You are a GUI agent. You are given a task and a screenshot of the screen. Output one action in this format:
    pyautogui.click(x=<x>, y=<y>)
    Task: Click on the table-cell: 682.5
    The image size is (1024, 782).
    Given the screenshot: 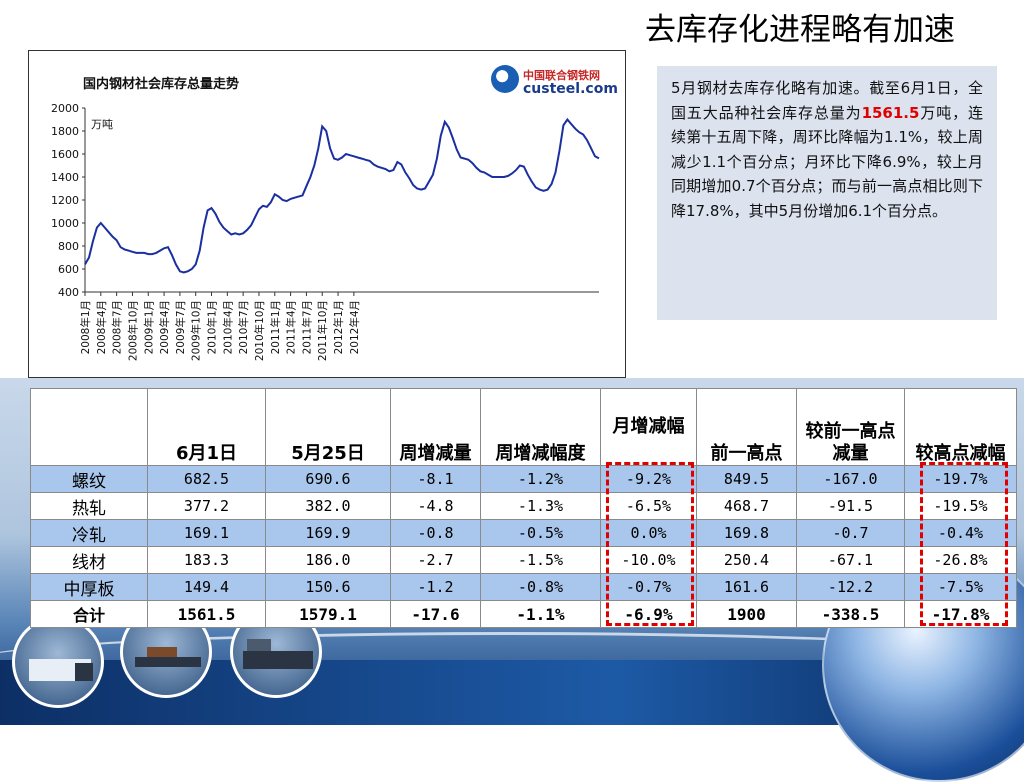 What is the action you would take?
    pyautogui.click(x=206, y=479)
    